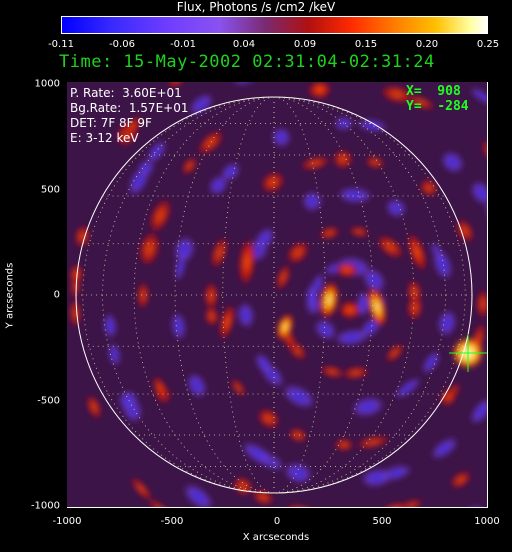  What do you see at coordinates (45, 506) in the screenshot?
I see `y-tick-label: -1000` at bounding box center [45, 506].